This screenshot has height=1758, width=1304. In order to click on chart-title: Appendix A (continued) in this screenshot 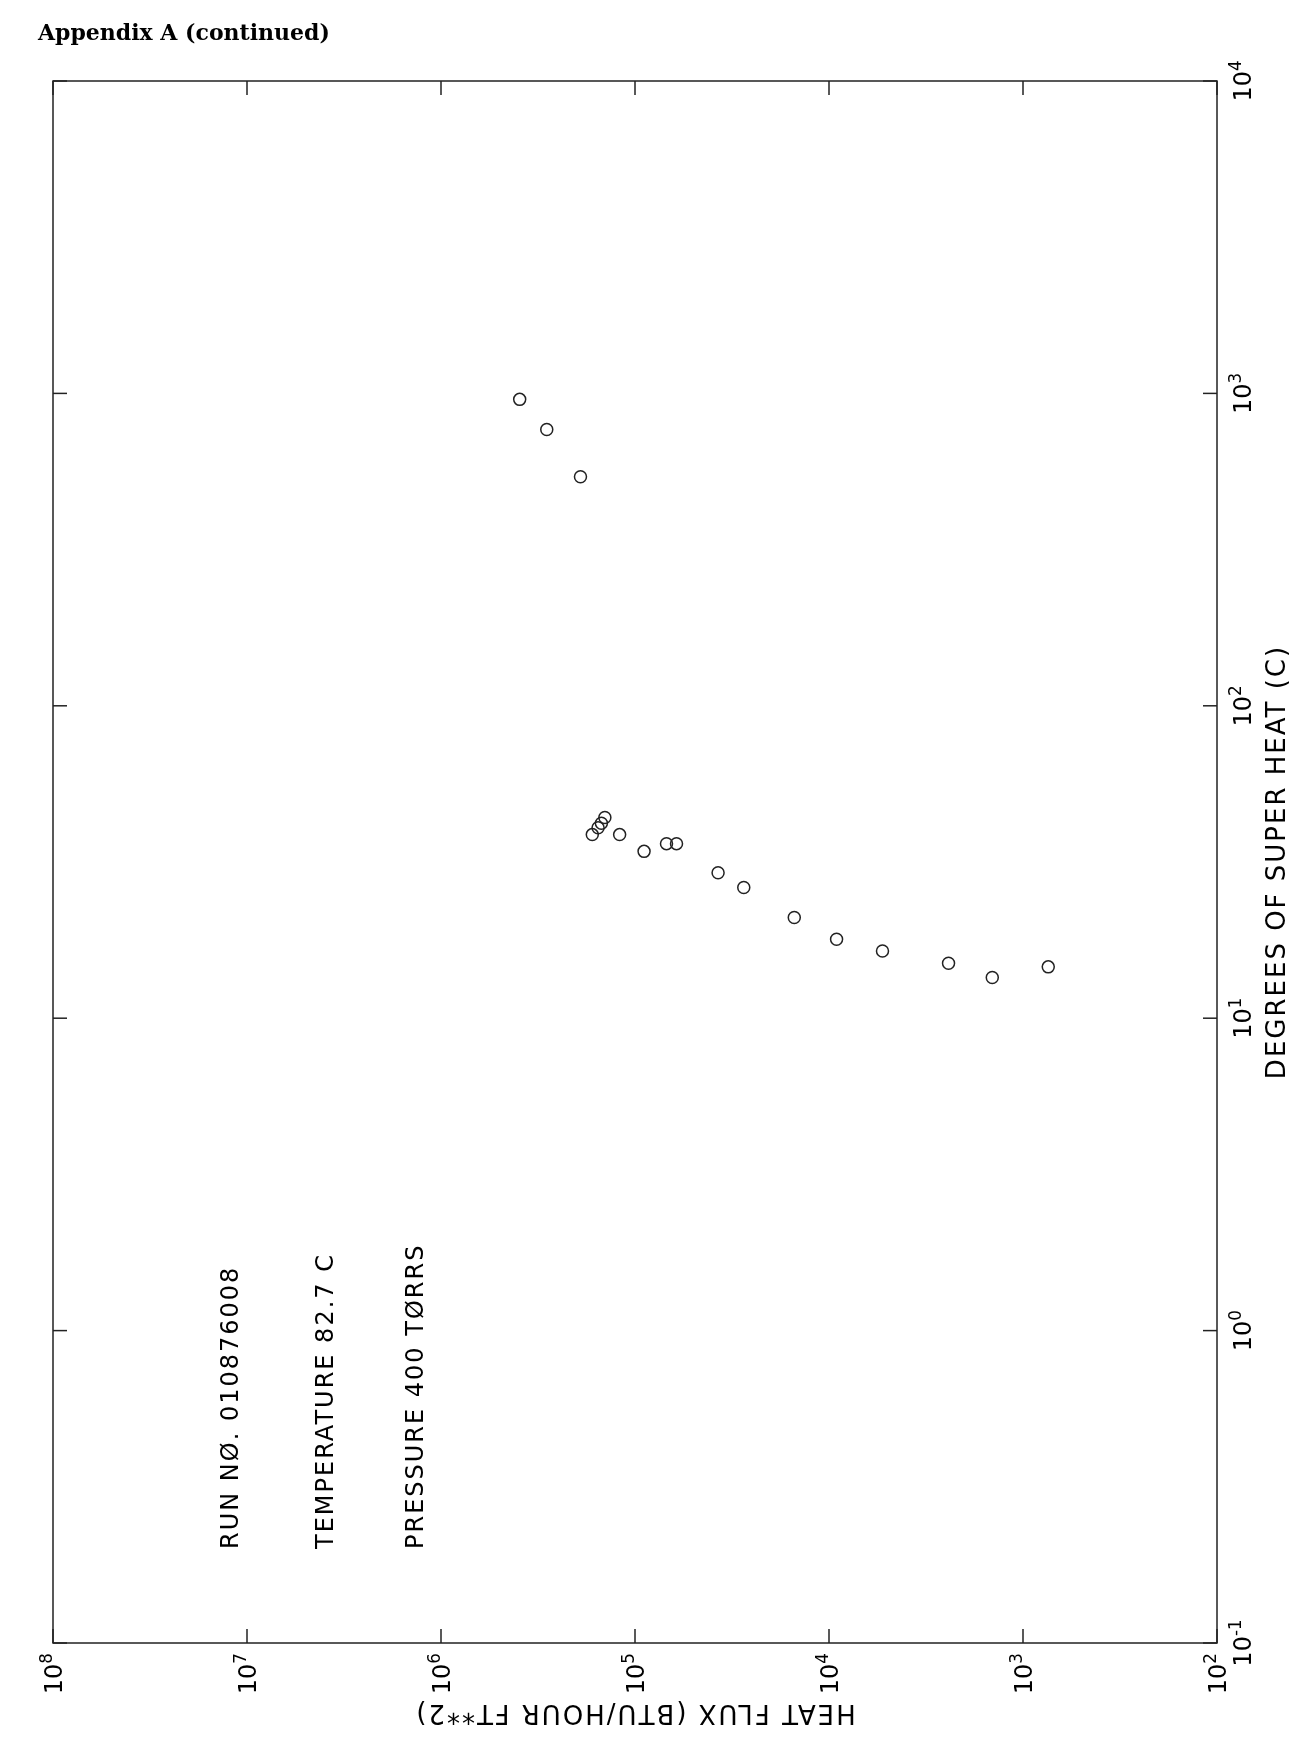, I will do `click(183, 32)`.